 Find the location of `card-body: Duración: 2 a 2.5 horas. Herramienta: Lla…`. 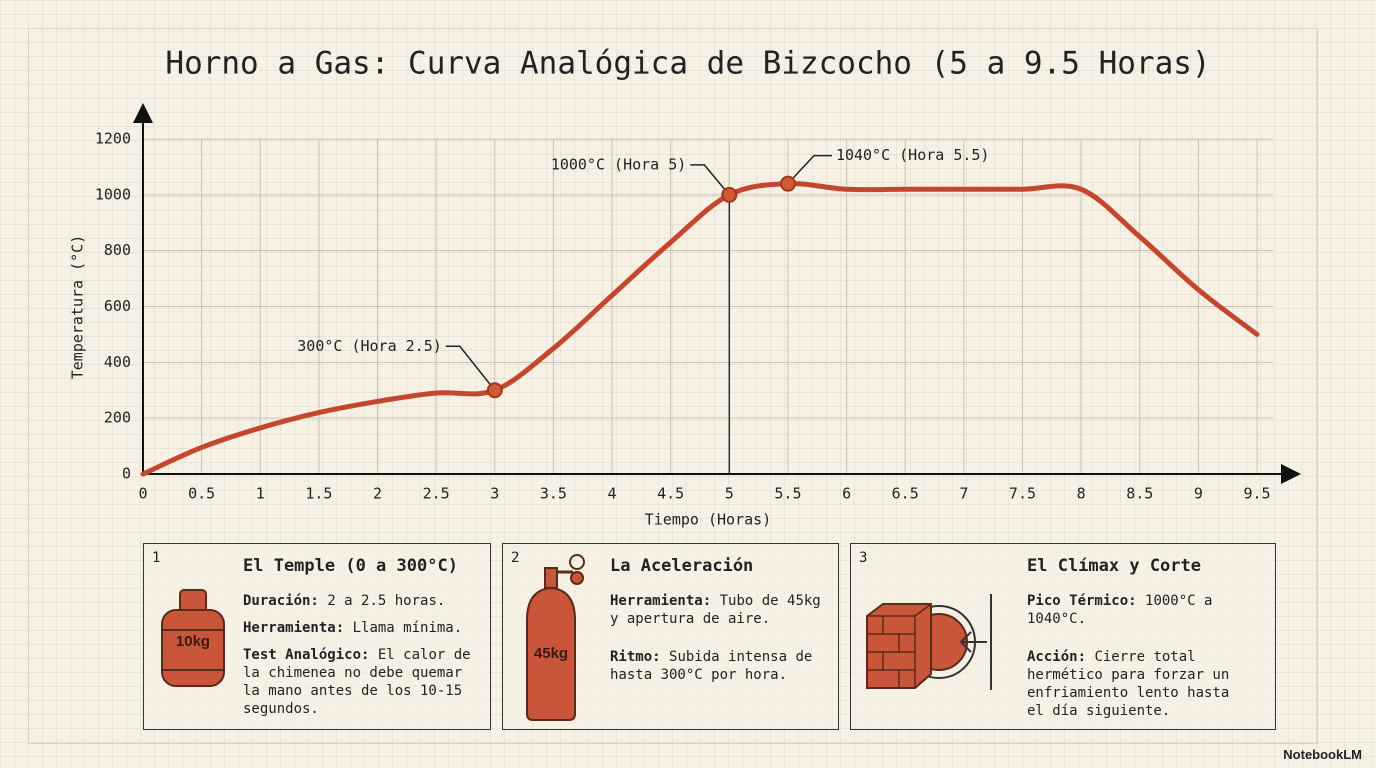

card-body: Duración: 2 a 2.5 horas. Herramienta: Lla… is located at coordinates (360, 659).